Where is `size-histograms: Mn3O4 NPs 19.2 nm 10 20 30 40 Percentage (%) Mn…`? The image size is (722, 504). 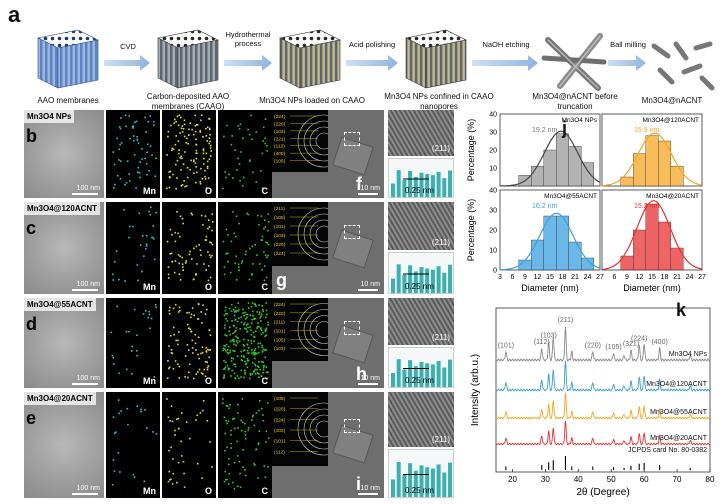
size-histograms: Mn3O4 NPs 19.2 nm 10 20 30 40 Percentage (%) Mn… is located at coordinates (586, 203).